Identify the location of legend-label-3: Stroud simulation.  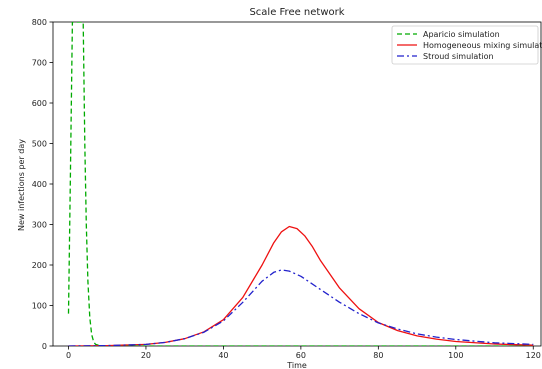
(458, 56).